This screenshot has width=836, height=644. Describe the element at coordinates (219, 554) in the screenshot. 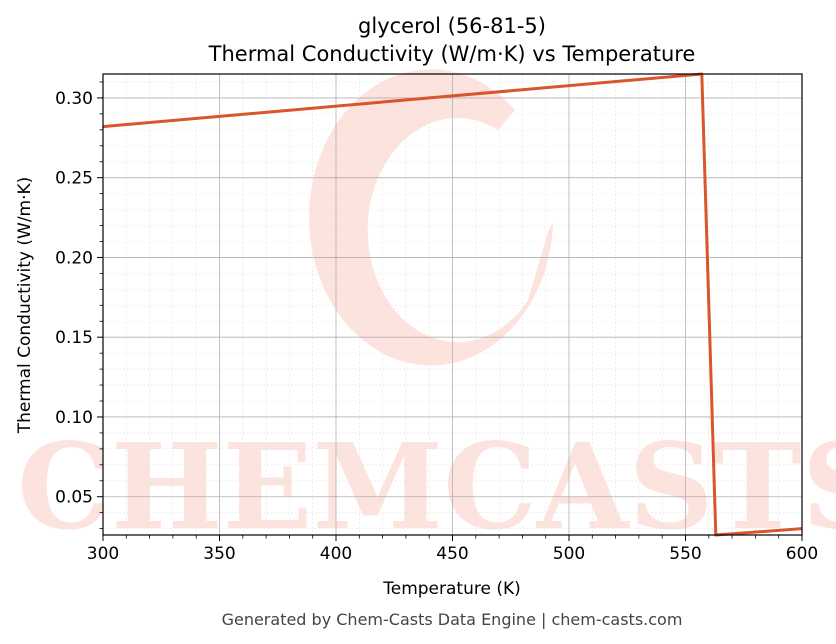

I see `x-tick-label: 350` at that location.